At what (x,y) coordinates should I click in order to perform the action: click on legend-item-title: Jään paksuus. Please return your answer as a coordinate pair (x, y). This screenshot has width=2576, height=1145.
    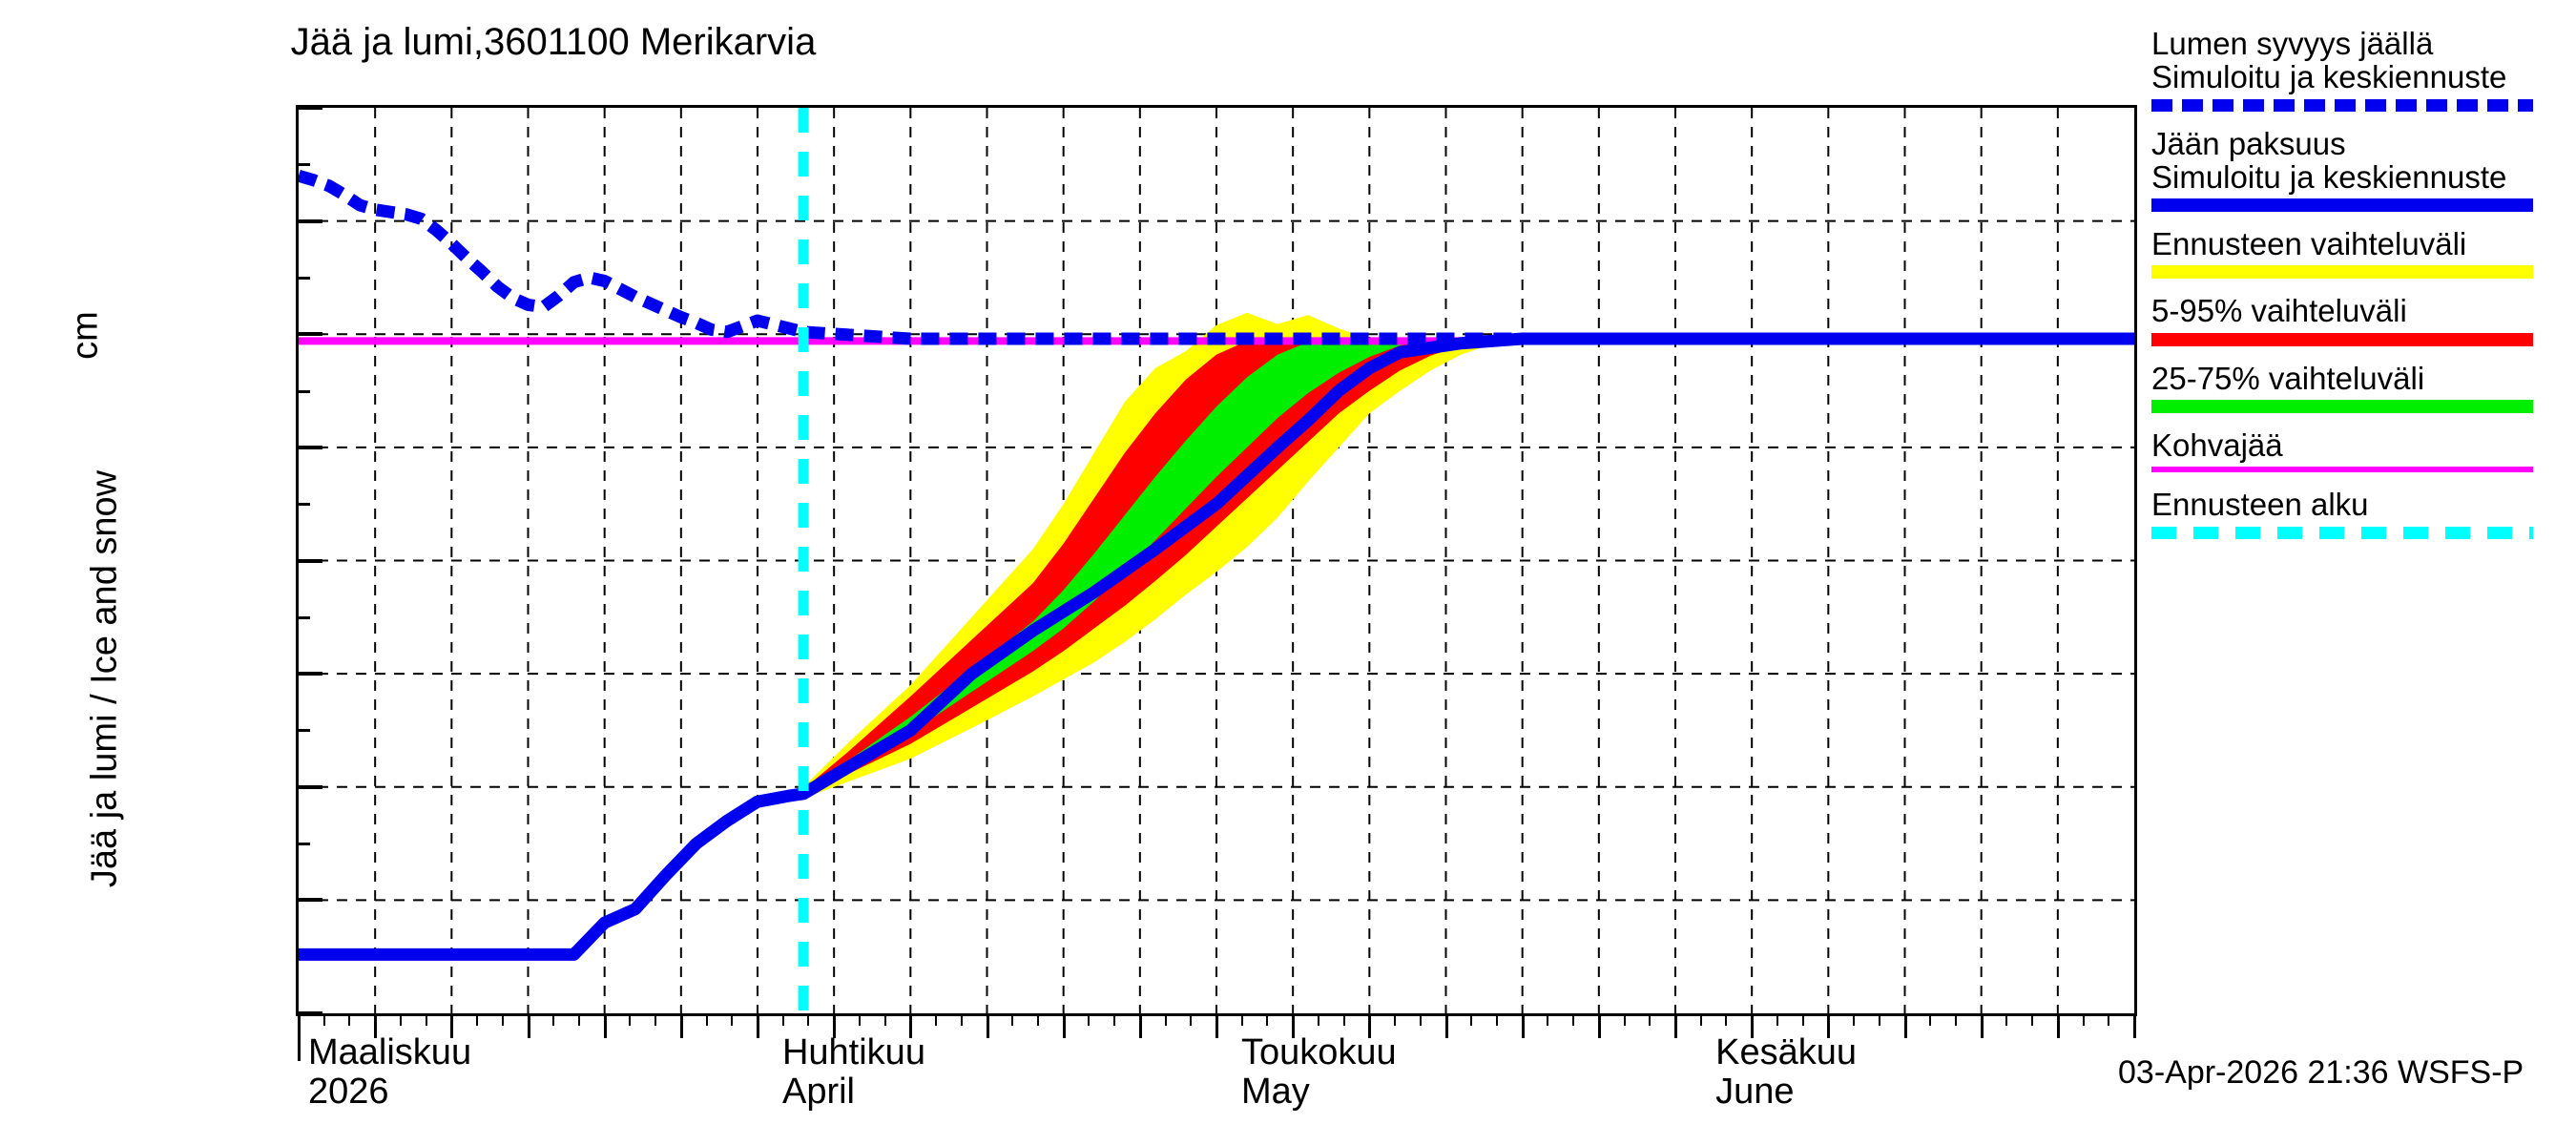
    Looking at the image, I should click on (2248, 143).